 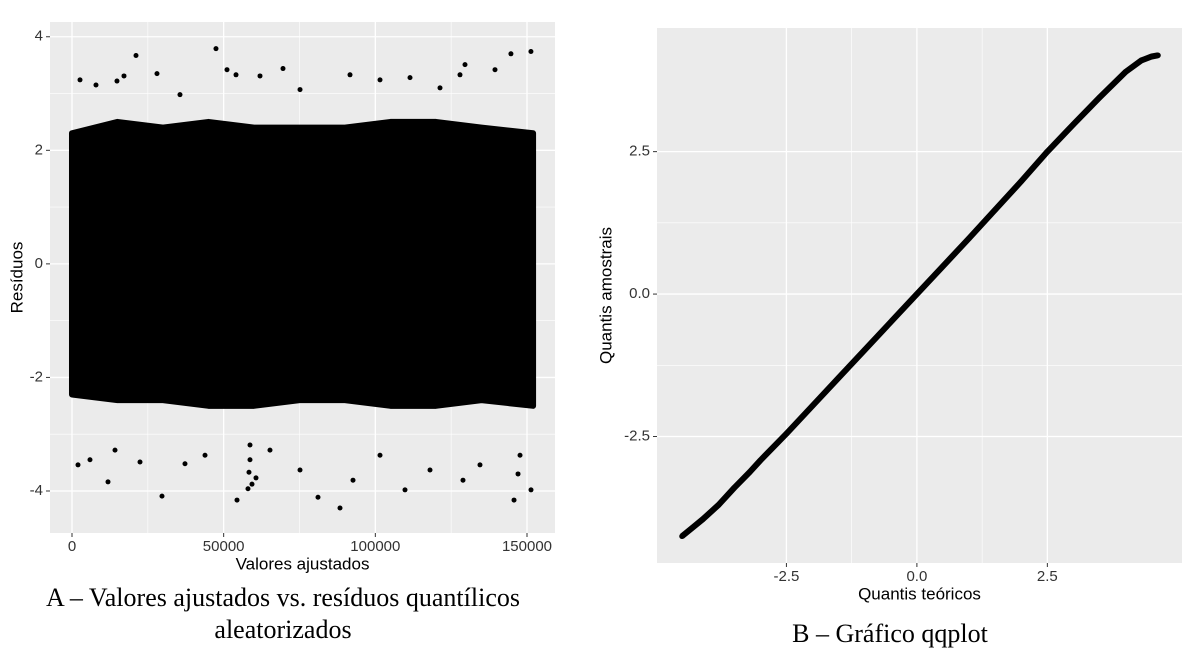 I want to click on y-tick-label: -4, so click(x=36, y=490).